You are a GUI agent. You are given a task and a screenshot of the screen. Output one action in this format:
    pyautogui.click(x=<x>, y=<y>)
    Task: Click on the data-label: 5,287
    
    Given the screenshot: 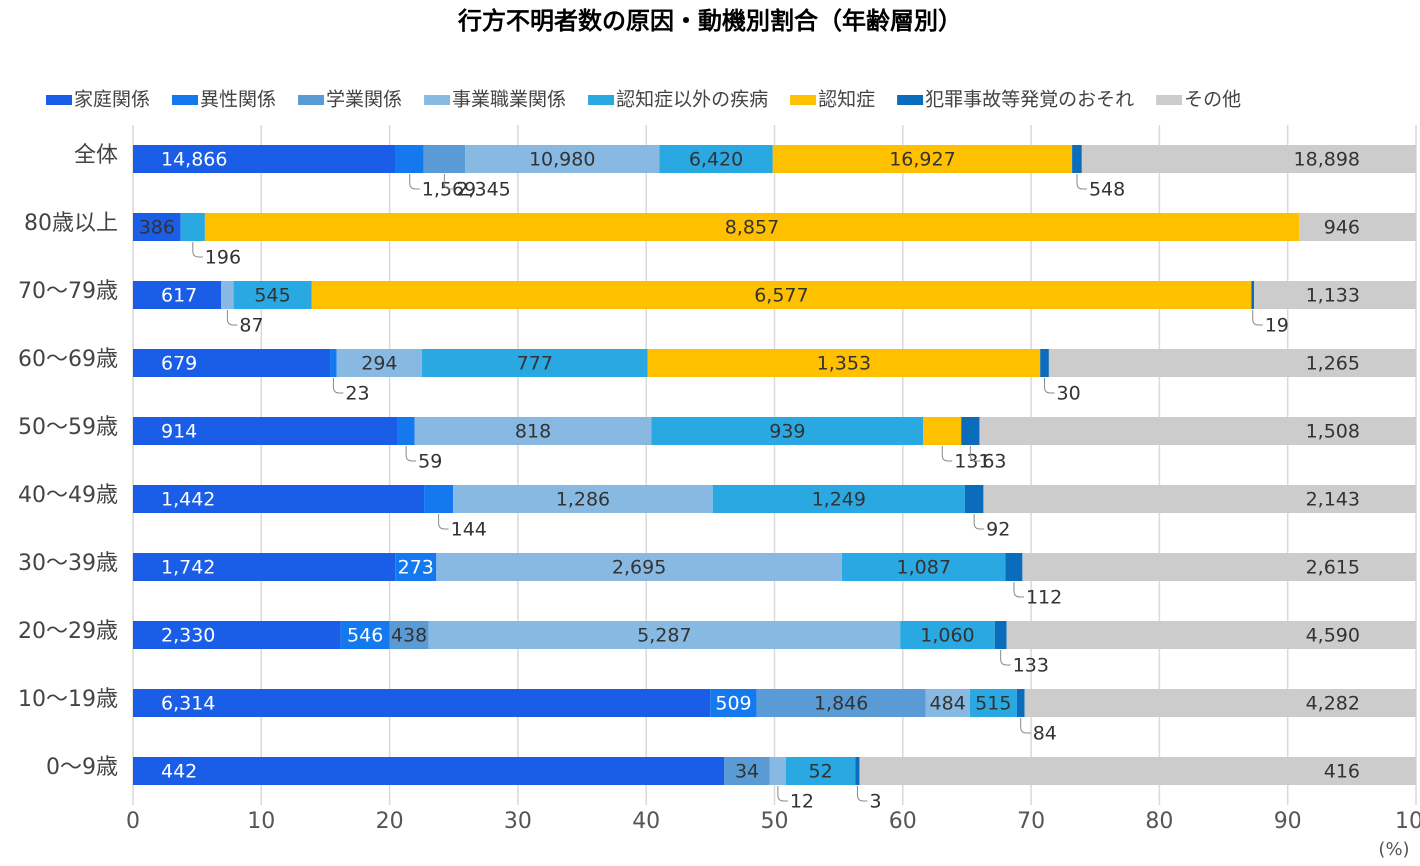 What is the action you would take?
    pyautogui.click(x=664, y=636)
    